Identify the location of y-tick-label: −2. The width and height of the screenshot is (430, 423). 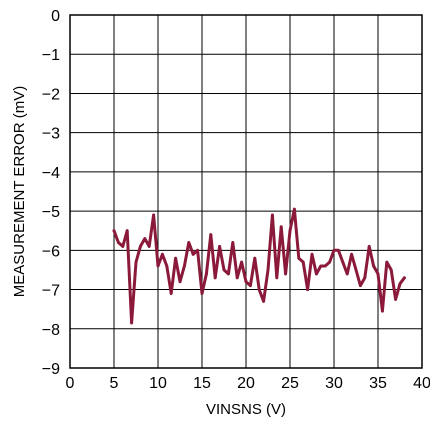
(51, 94).